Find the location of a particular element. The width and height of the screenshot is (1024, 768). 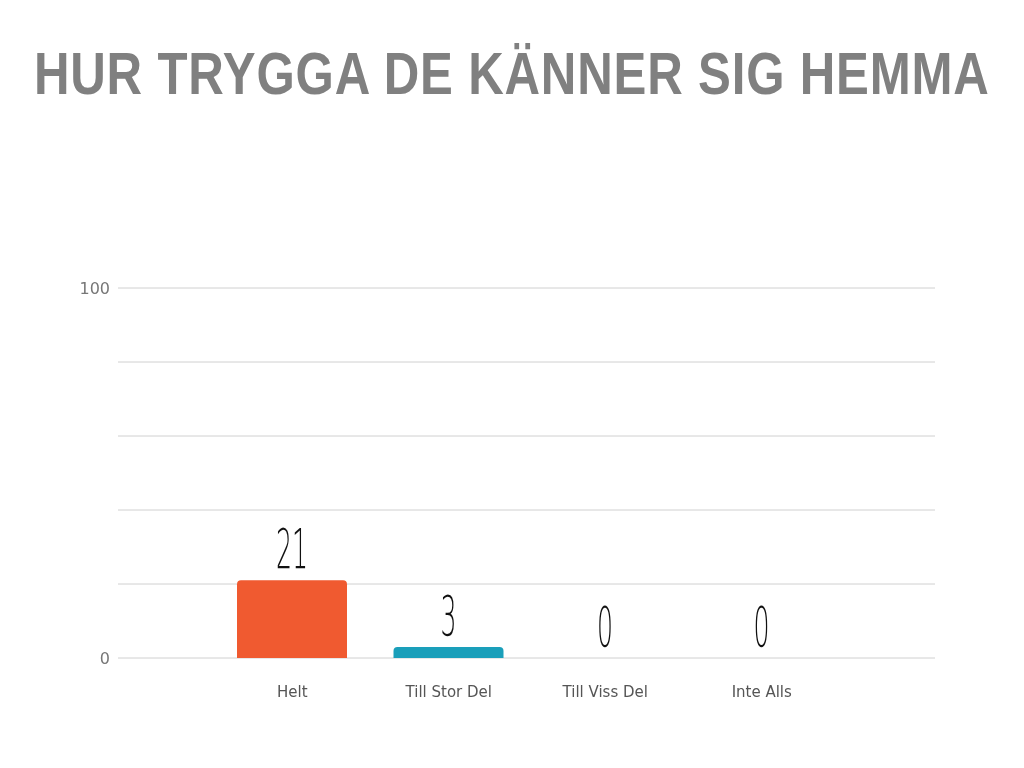

x-tick-label: Till Viss Del is located at coordinates (604, 691).